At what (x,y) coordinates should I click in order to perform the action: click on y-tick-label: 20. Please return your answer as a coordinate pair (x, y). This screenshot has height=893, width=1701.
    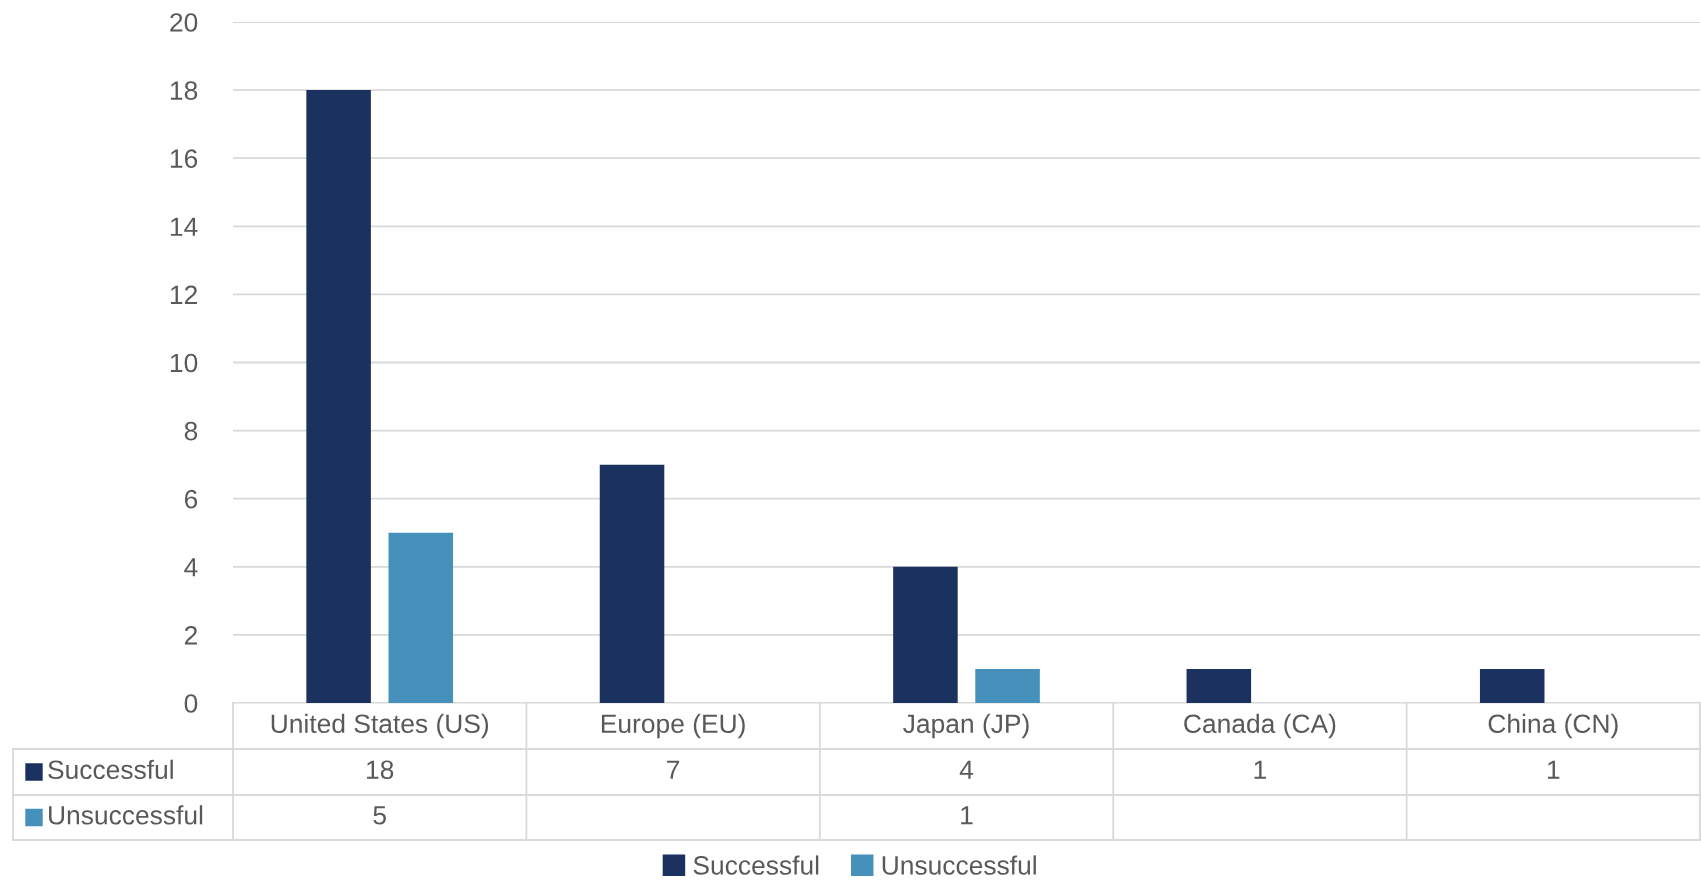
    Looking at the image, I should click on (184, 22).